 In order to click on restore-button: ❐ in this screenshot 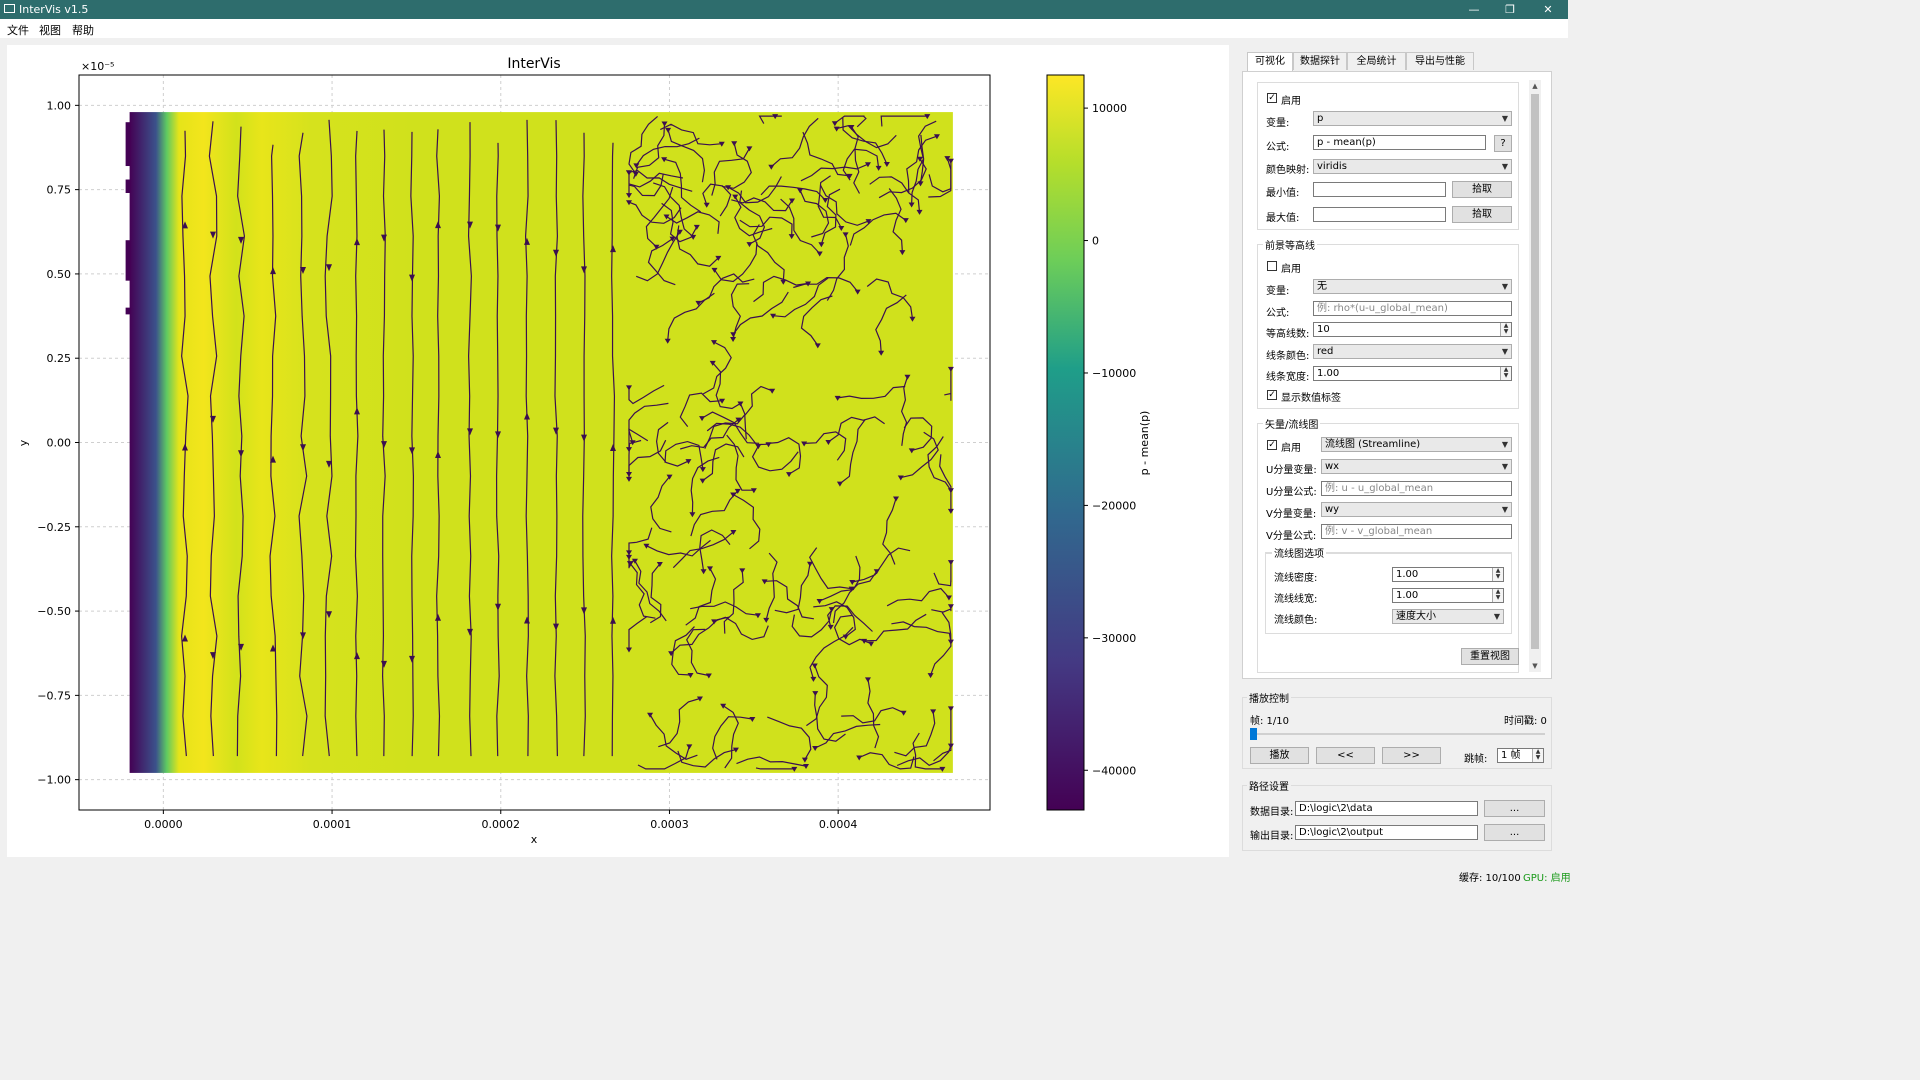, I will do `click(1510, 9)`.